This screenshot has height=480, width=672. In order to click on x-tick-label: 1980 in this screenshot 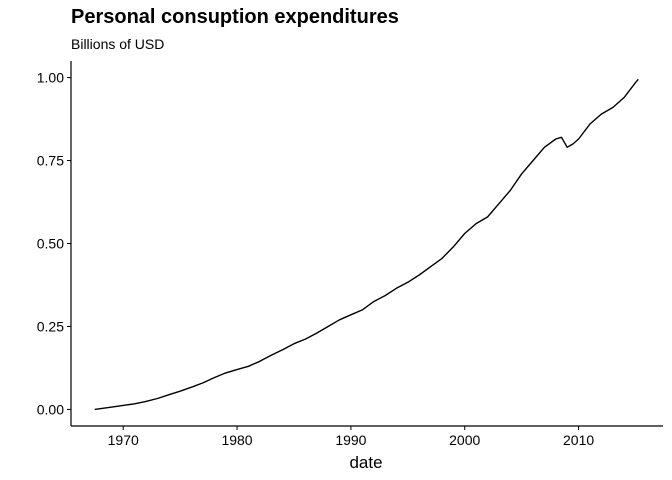, I will do `click(236, 440)`.